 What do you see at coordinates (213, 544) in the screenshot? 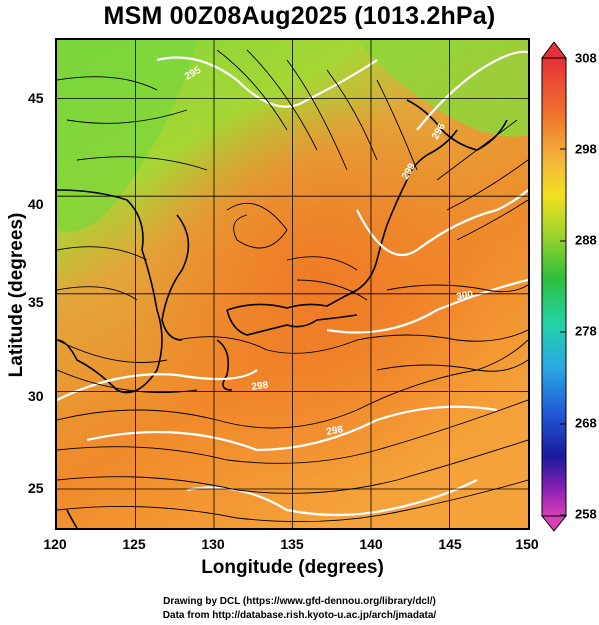
I see `x-tick-label: 130` at bounding box center [213, 544].